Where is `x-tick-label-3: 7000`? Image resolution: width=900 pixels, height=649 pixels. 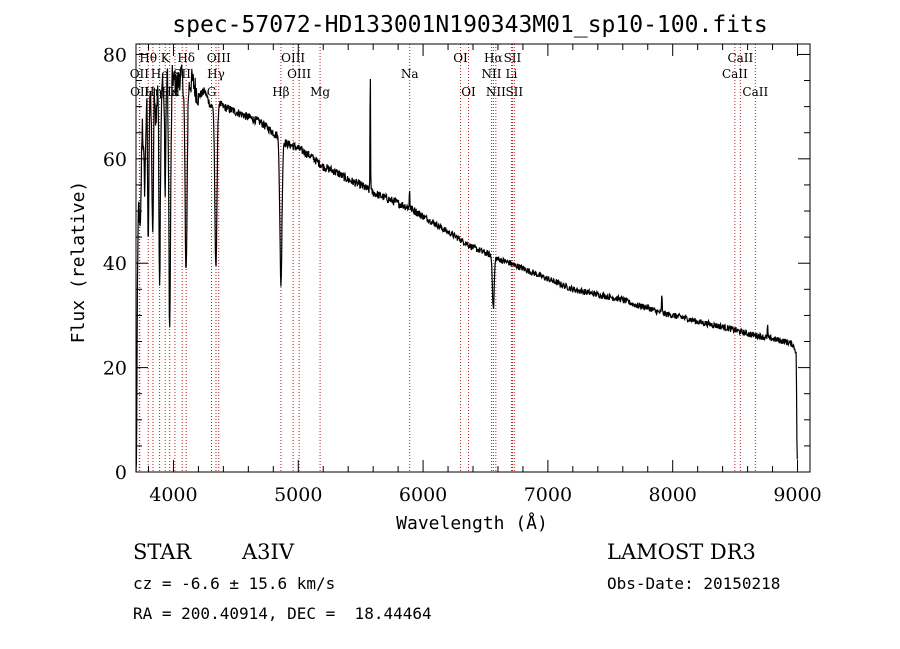
x-tick-label-3: 7000 is located at coordinates (548, 495).